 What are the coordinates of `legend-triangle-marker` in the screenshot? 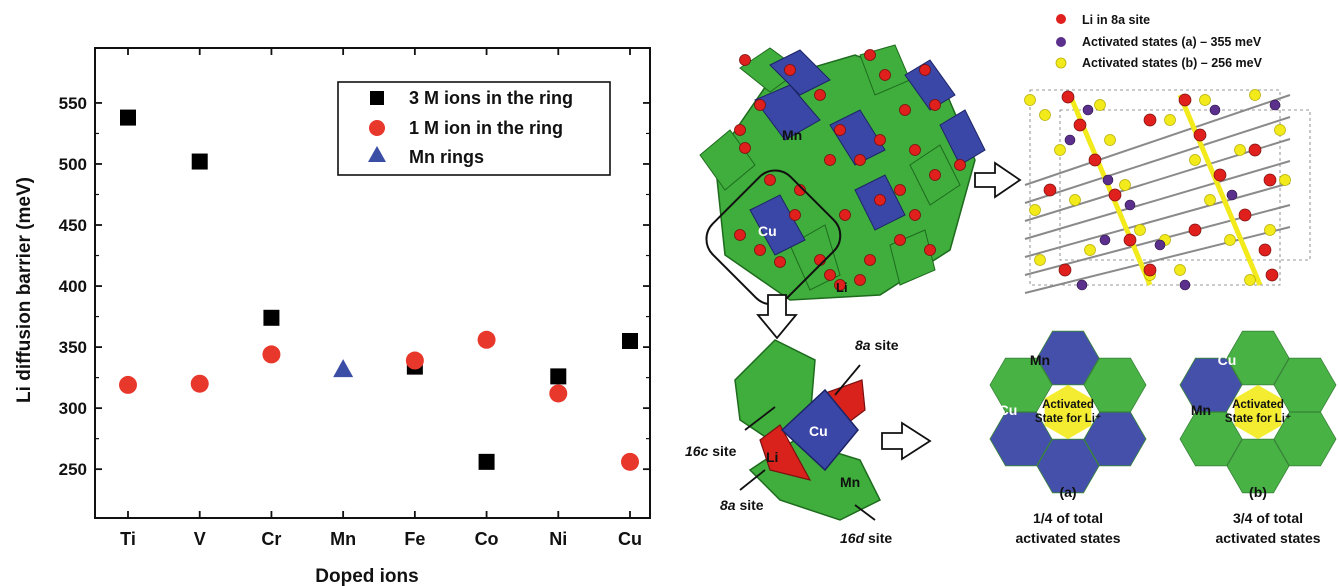 It's located at (377, 154).